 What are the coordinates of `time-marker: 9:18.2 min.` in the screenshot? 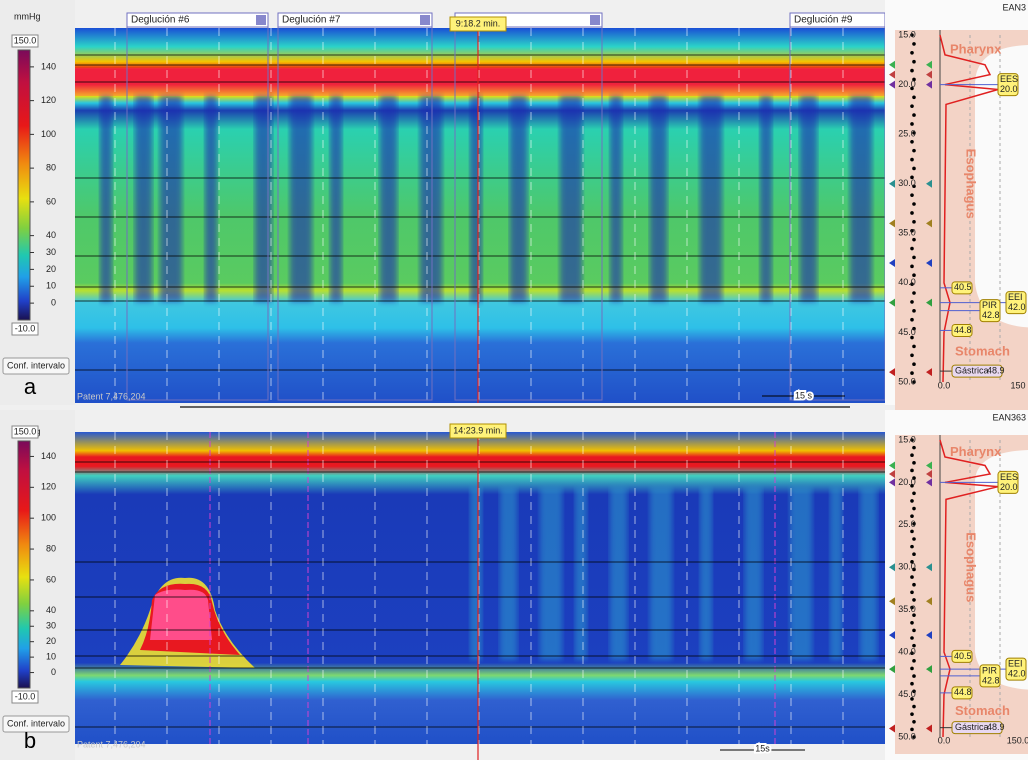 It's located at (478, 23).